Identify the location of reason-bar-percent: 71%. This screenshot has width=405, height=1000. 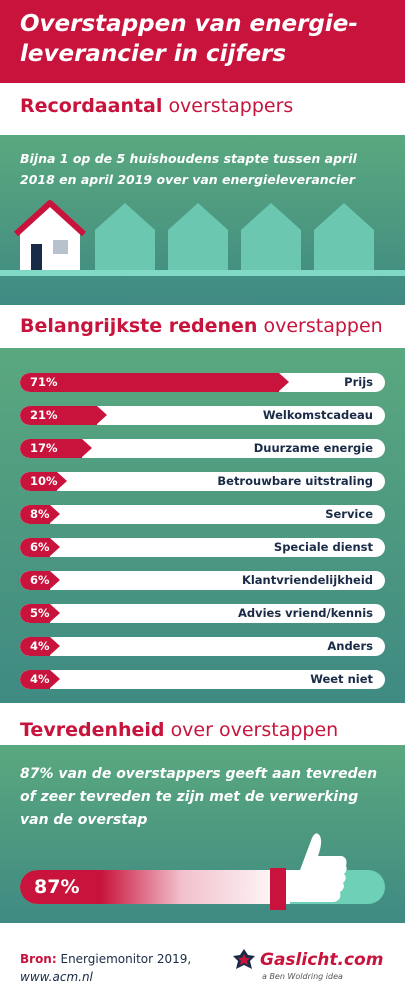
(44, 382).